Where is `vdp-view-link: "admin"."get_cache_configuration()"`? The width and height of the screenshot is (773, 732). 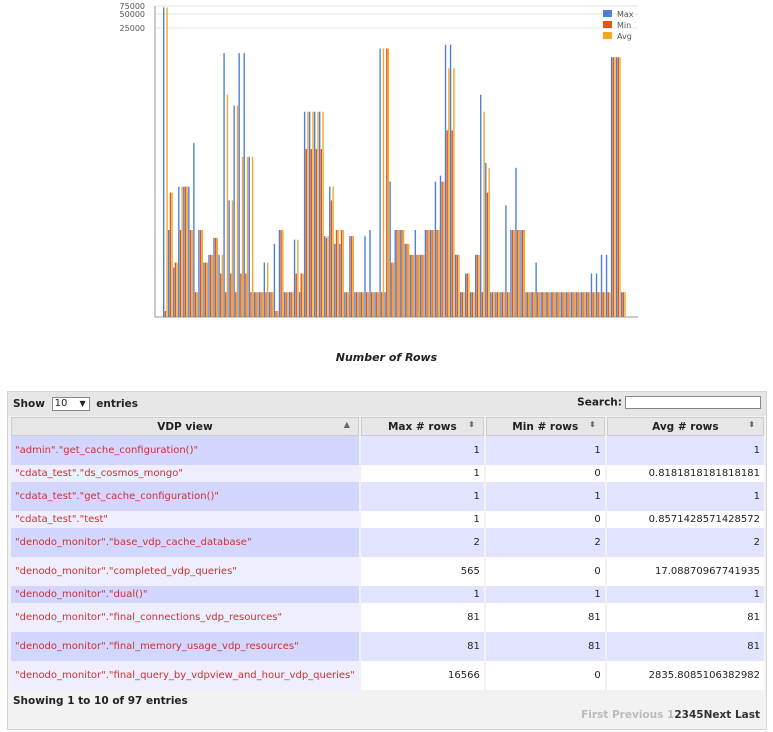
vdp-view-link: "admin"."get_cache_configuration()" is located at coordinates (185, 450).